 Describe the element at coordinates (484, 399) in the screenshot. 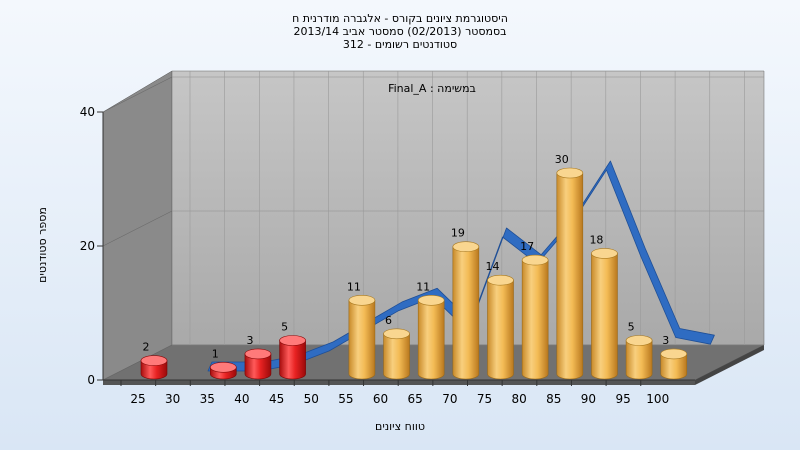

I see `x-tick-label: 75` at that location.